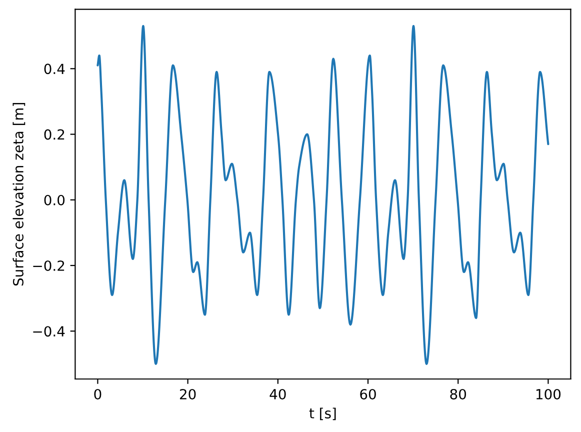 This screenshot has width=581, height=432. Describe the element at coordinates (368, 394) in the screenshot. I see `x-tick-label: 60` at that location.